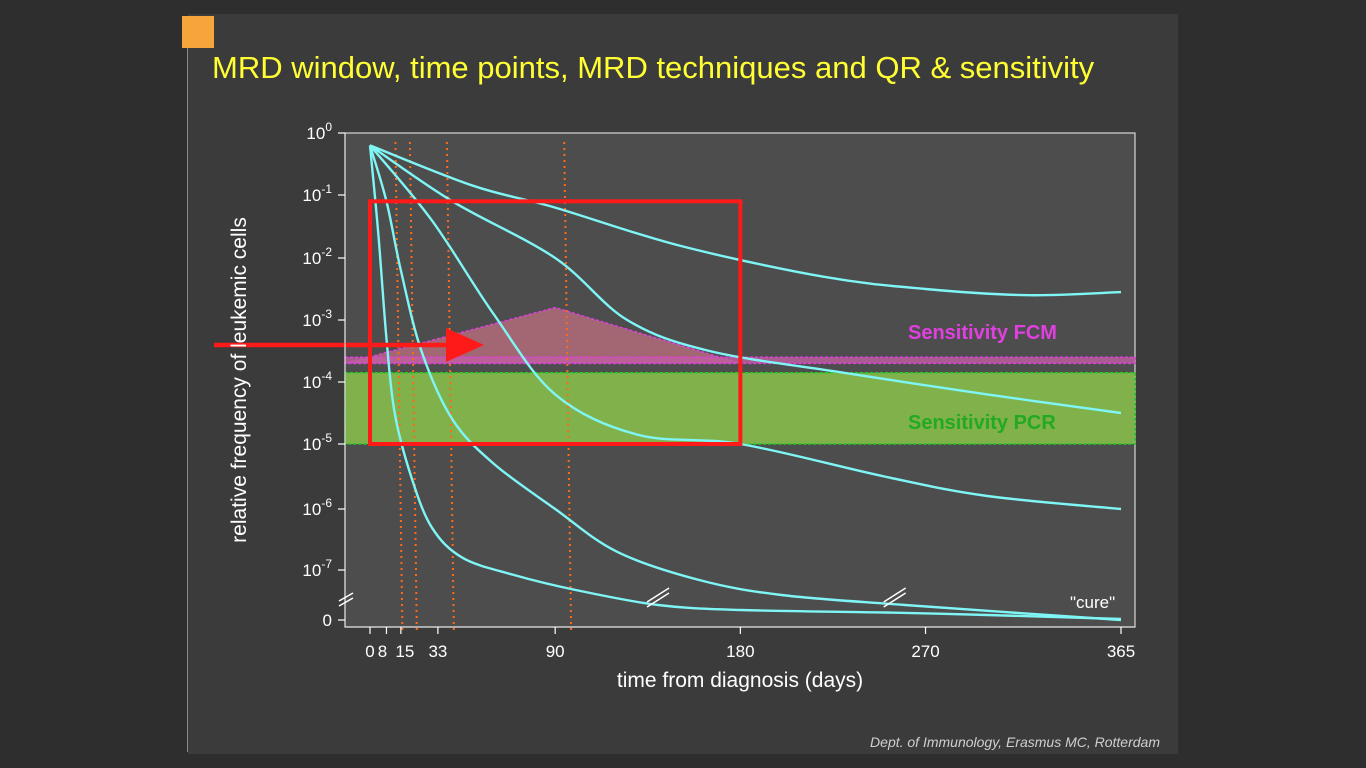 Image resolution: width=1366 pixels, height=768 pixels. I want to click on x-tick-label-365: 365, so click(1121, 651).